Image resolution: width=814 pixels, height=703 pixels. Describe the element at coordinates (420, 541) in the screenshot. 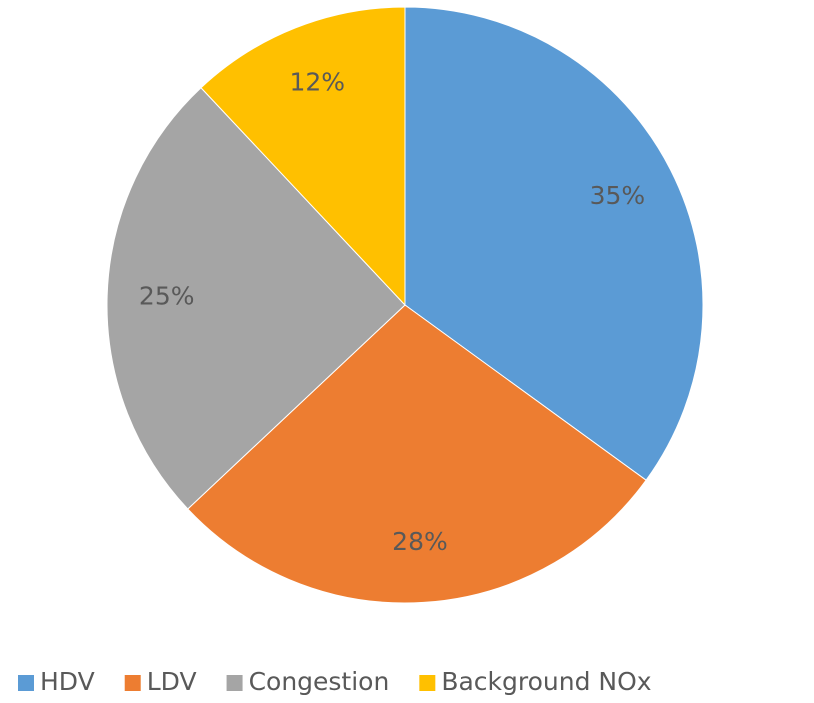

I see `data-label: 28%` at that location.